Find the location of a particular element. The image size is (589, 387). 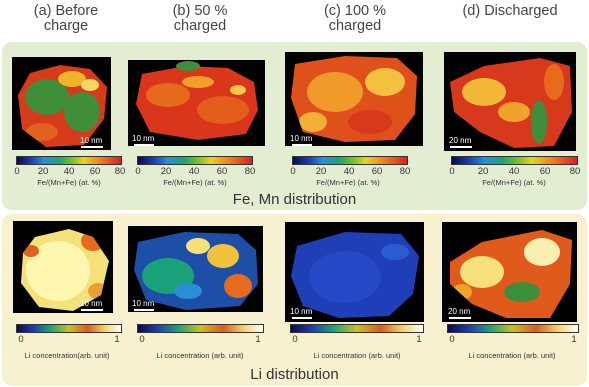

li-colorbar-title: Li concentration(arb. unit) is located at coordinates (67, 355).